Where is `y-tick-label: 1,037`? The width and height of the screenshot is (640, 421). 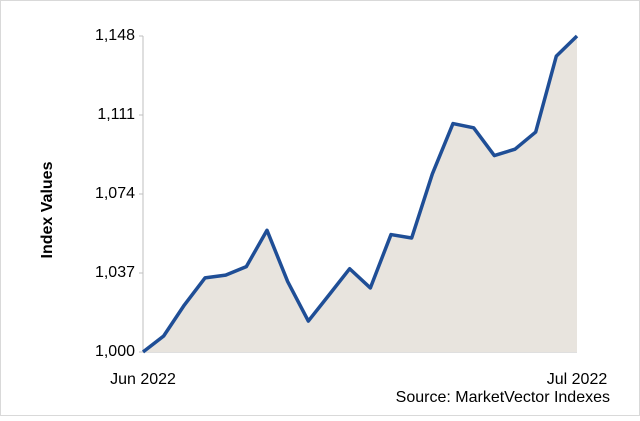
y-tick-label: 1,037 is located at coordinates (115, 272).